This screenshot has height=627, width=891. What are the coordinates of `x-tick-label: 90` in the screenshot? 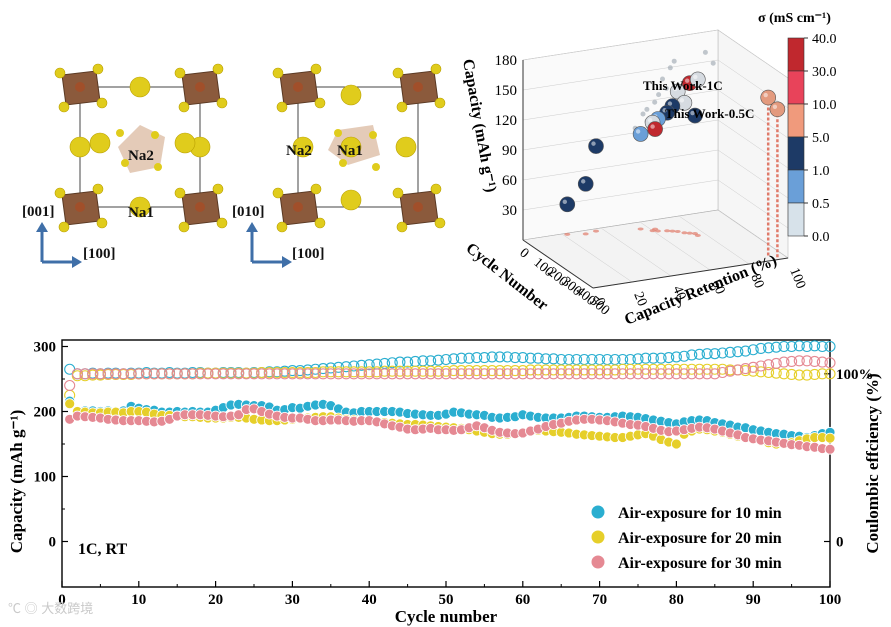 It's located at (753, 600).